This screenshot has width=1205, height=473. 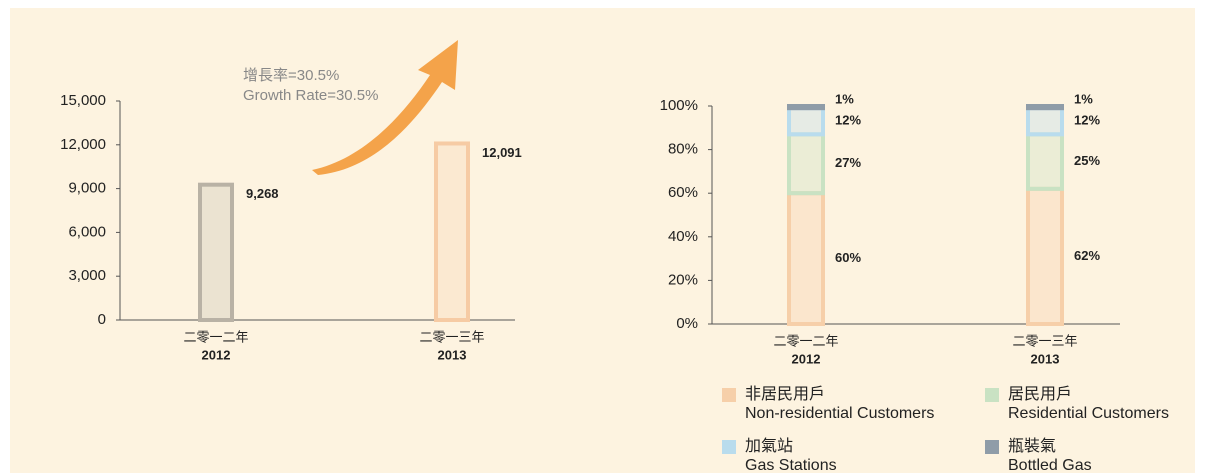 I want to click on y-tick-label: 12,000, so click(x=83, y=144).